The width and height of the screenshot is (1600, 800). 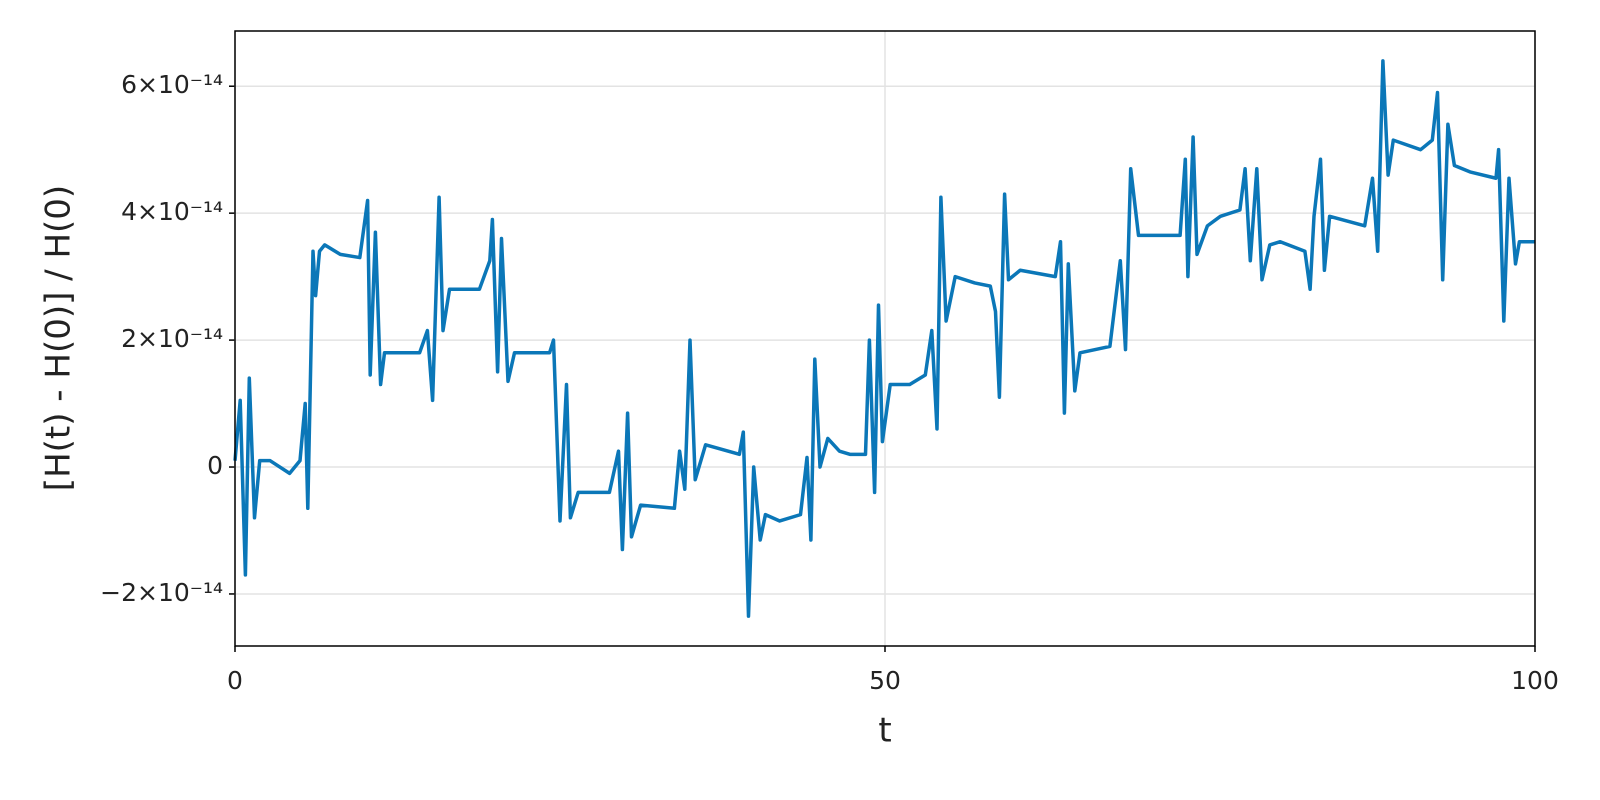 I want to click on x-axis-title: t, so click(x=884, y=731).